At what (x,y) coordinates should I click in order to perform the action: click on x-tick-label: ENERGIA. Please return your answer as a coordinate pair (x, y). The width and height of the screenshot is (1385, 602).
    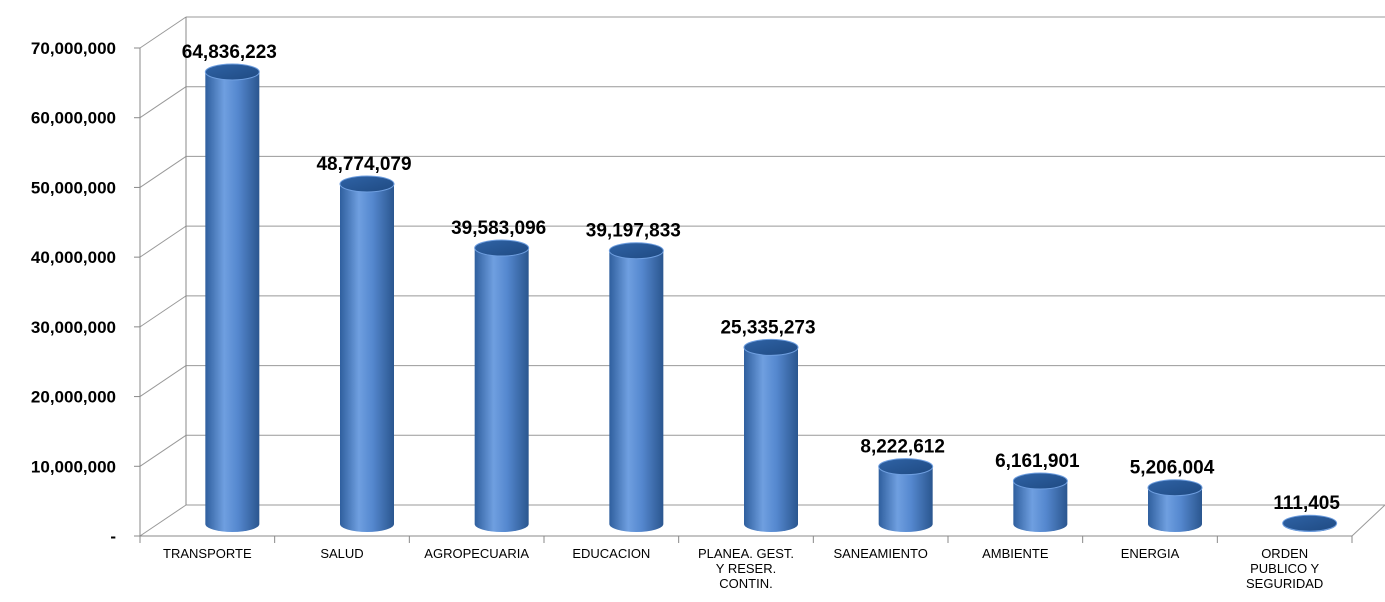
    Looking at the image, I should click on (1150, 553).